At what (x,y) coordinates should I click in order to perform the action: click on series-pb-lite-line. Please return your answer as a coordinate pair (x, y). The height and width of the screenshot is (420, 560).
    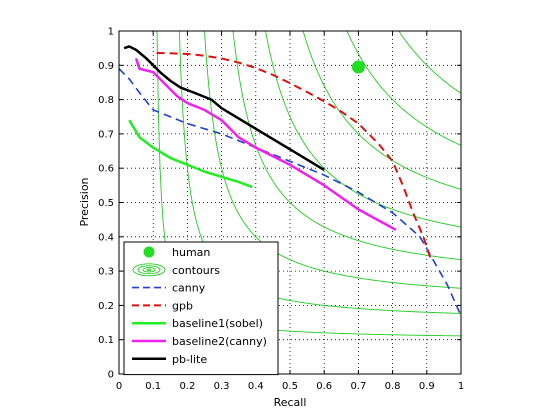
    Looking at the image, I should click on (224, 108).